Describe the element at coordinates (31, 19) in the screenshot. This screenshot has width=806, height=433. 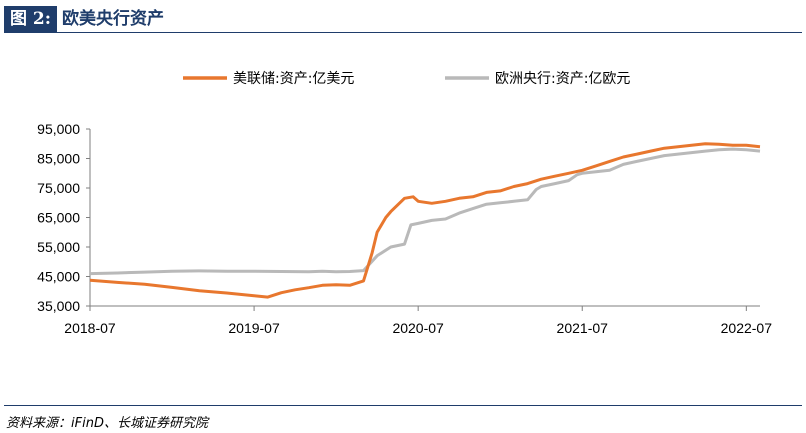
I see `figure-number: 图 2:` at that location.